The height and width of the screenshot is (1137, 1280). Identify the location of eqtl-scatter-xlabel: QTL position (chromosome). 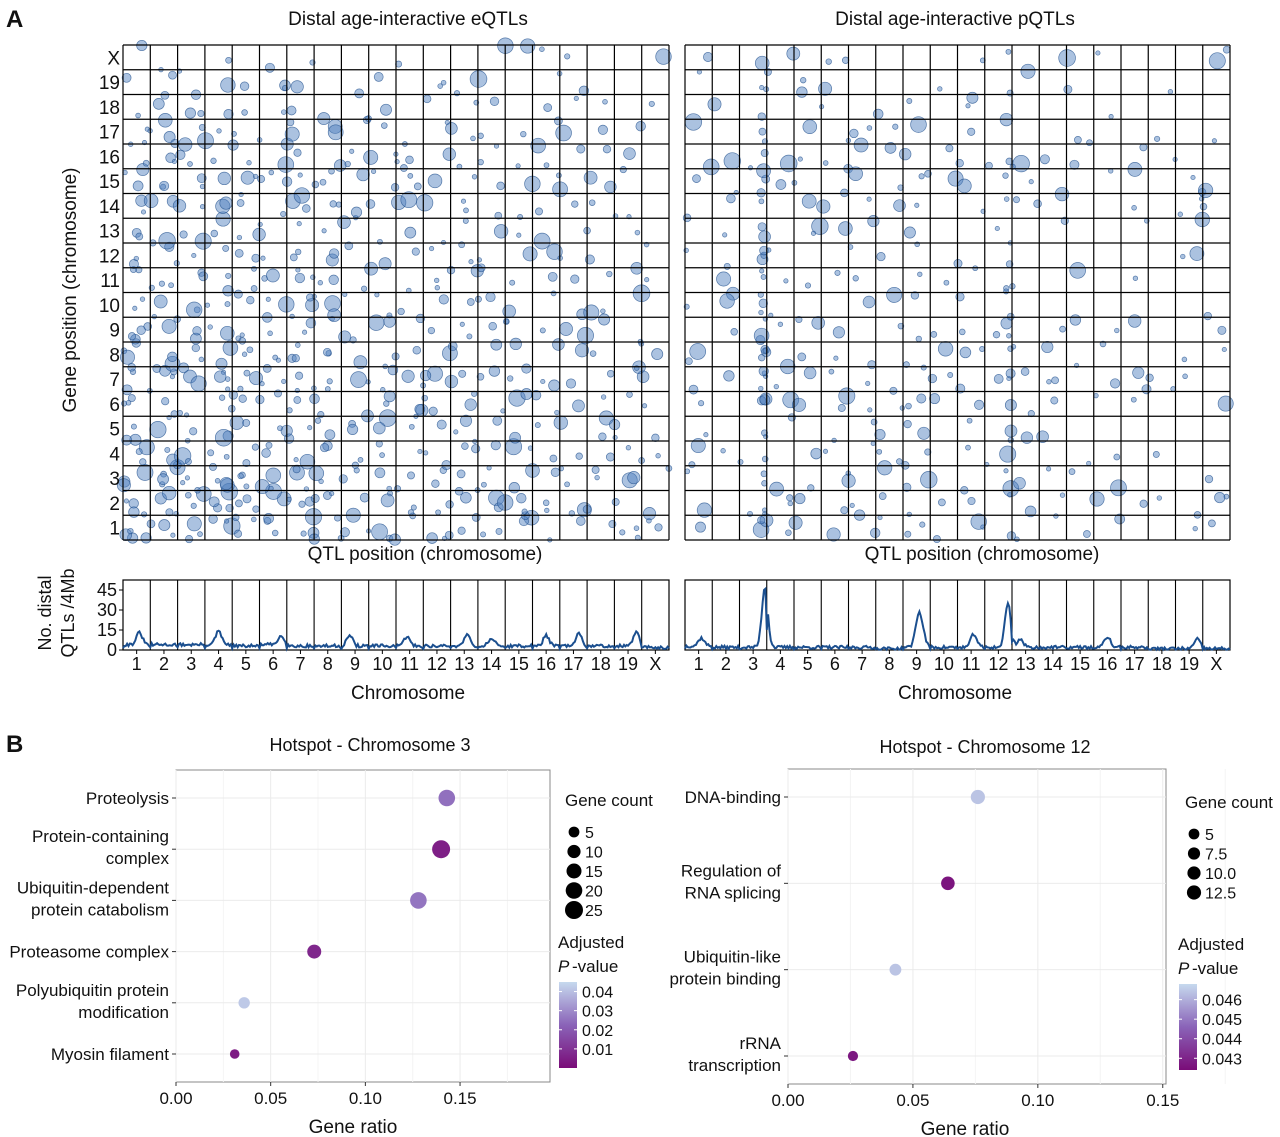
(425, 554).